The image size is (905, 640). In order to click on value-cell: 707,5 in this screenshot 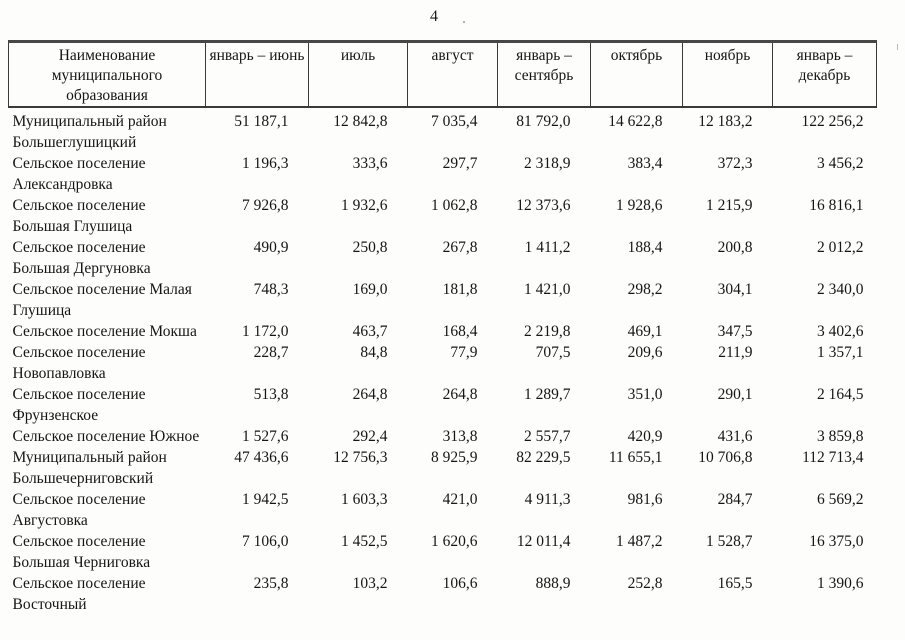, I will do `click(553, 352)`.